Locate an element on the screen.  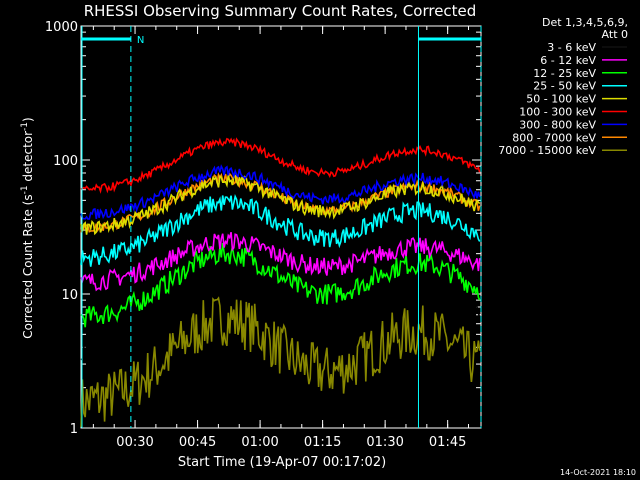
x-tick-label: 00:45 is located at coordinates (197, 442).